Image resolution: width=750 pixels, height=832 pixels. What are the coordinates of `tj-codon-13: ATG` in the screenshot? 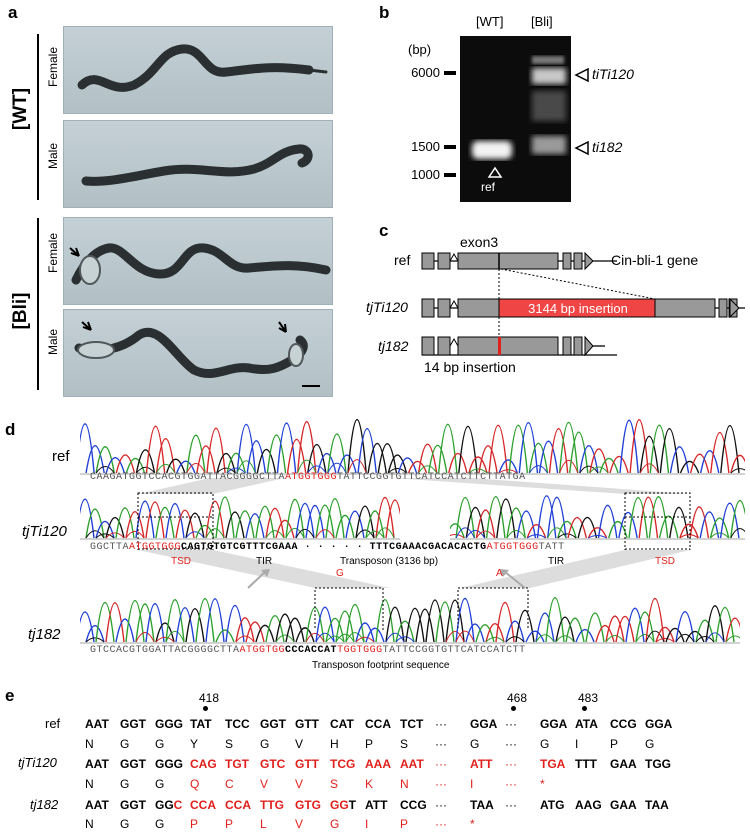 It's located at (552, 805).